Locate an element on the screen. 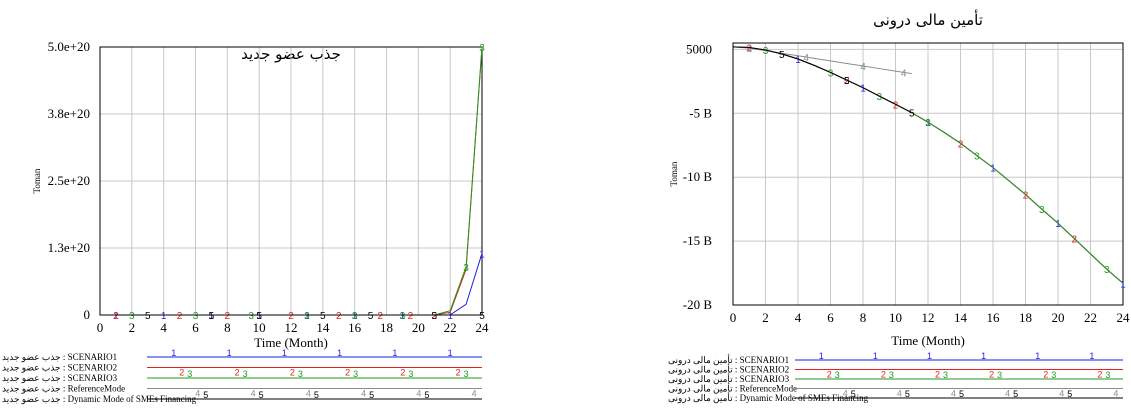 This screenshot has width=1131, height=417. x-tick-label: 4 is located at coordinates (163, 327).